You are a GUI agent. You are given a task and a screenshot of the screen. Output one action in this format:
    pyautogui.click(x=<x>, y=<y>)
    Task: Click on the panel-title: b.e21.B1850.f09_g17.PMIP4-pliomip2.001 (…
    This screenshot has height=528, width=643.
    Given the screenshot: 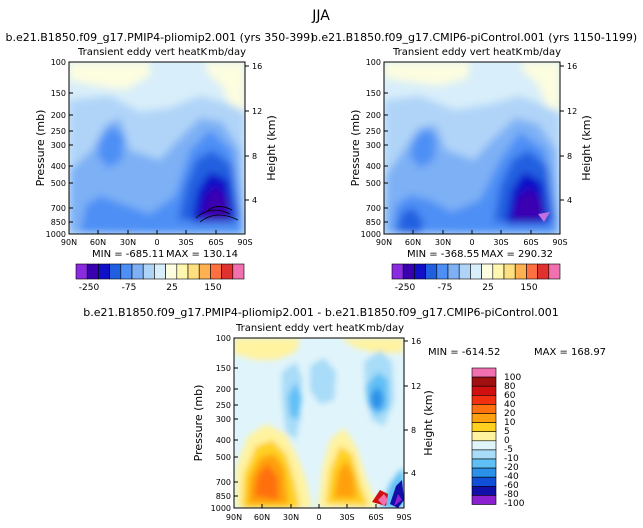 What is the action you would take?
    pyautogui.click(x=160, y=37)
    